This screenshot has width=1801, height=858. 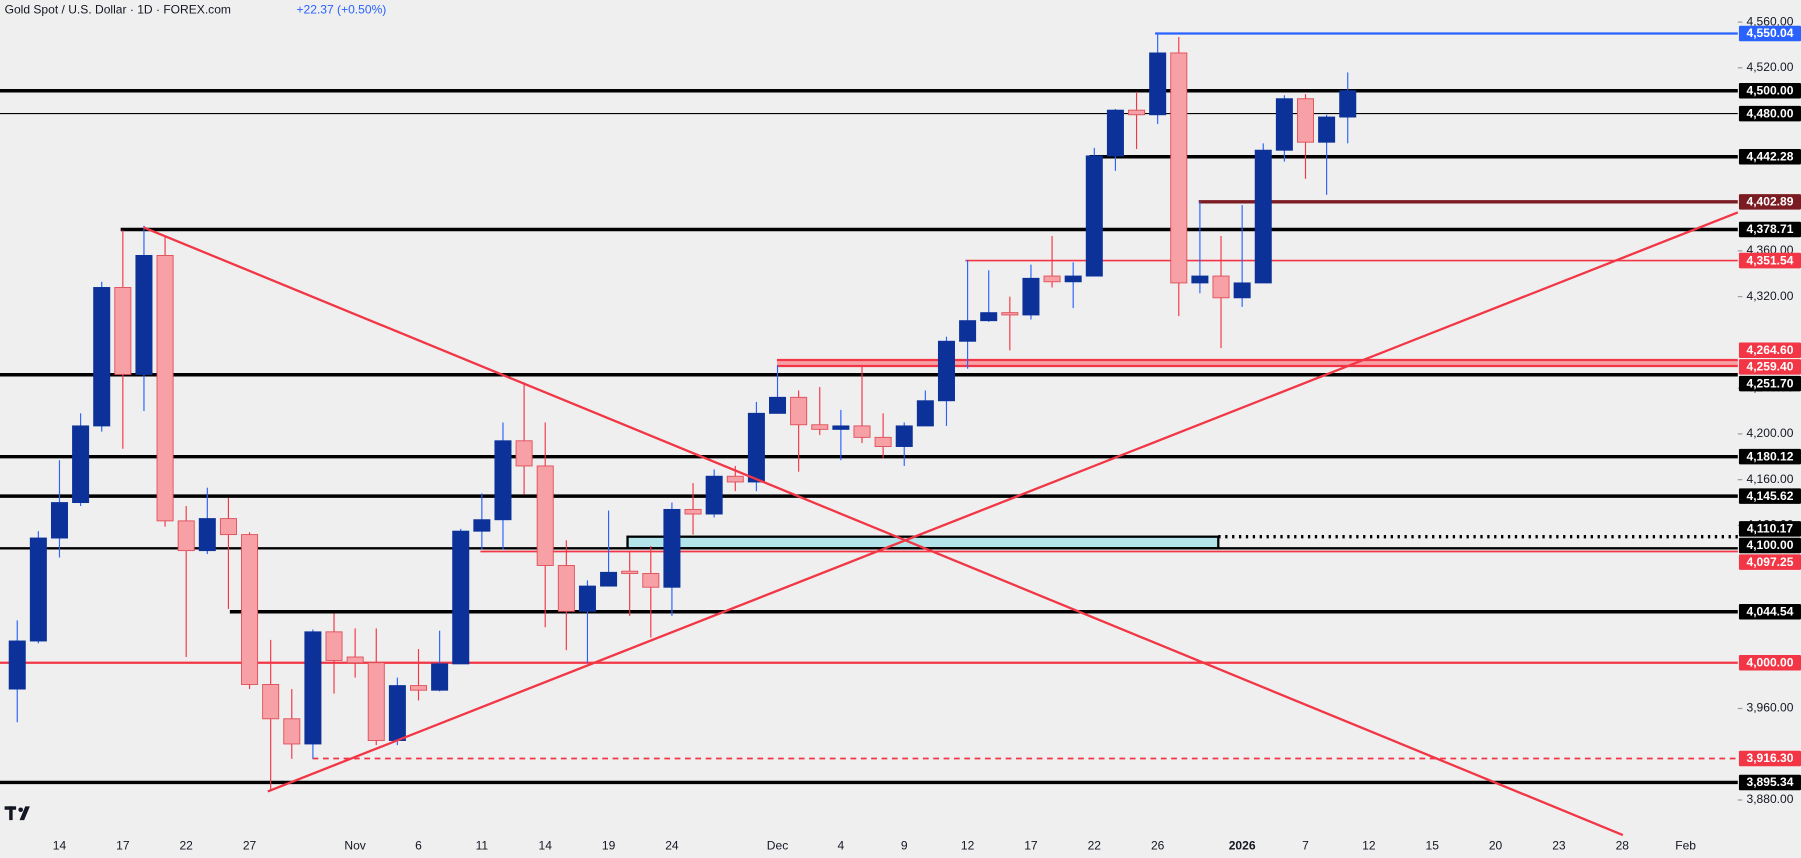 What do you see at coordinates (1257, 363) in the screenshot?
I see `zone` at bounding box center [1257, 363].